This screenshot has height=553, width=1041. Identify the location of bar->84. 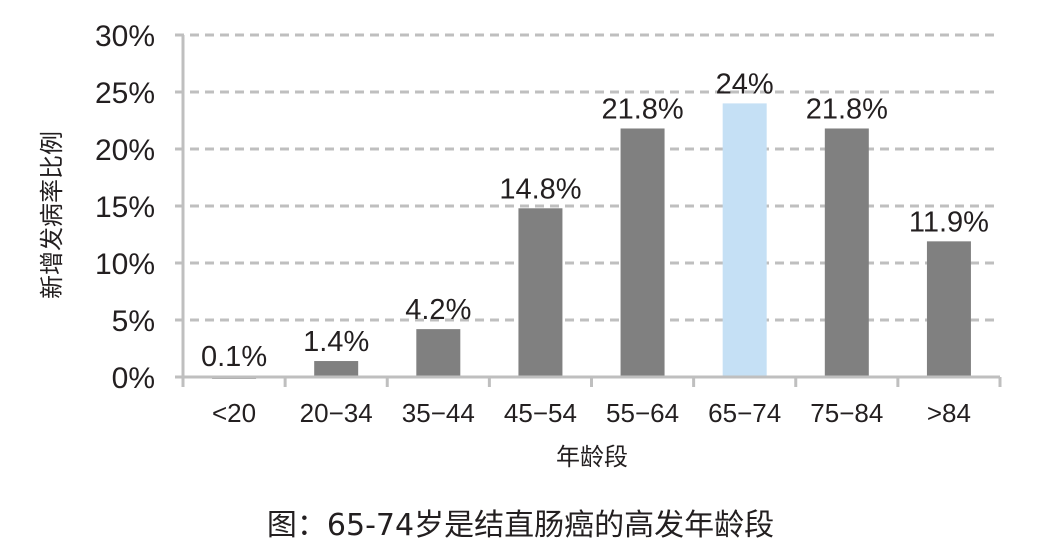
(948, 309).